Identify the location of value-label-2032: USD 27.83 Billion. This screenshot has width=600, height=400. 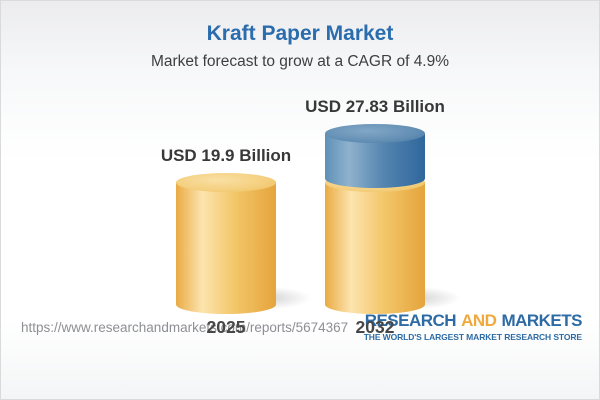
(375, 106).